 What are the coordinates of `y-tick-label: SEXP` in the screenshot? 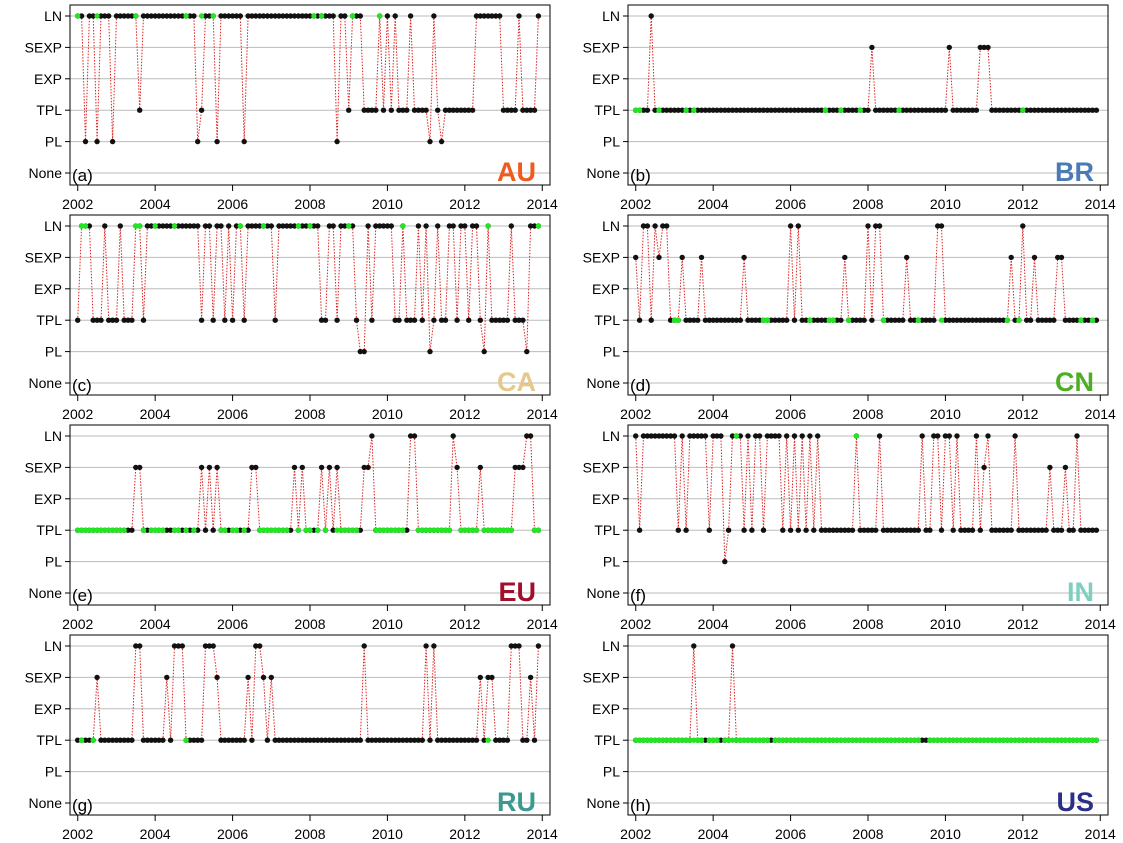 It's located at (601, 257).